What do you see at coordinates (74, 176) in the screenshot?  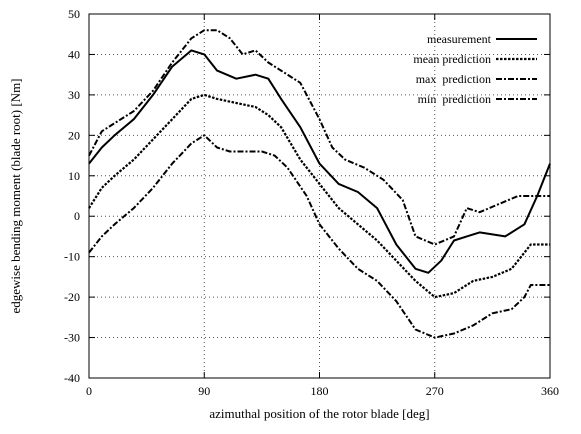 I see `y-tick-label: 10` at bounding box center [74, 176].